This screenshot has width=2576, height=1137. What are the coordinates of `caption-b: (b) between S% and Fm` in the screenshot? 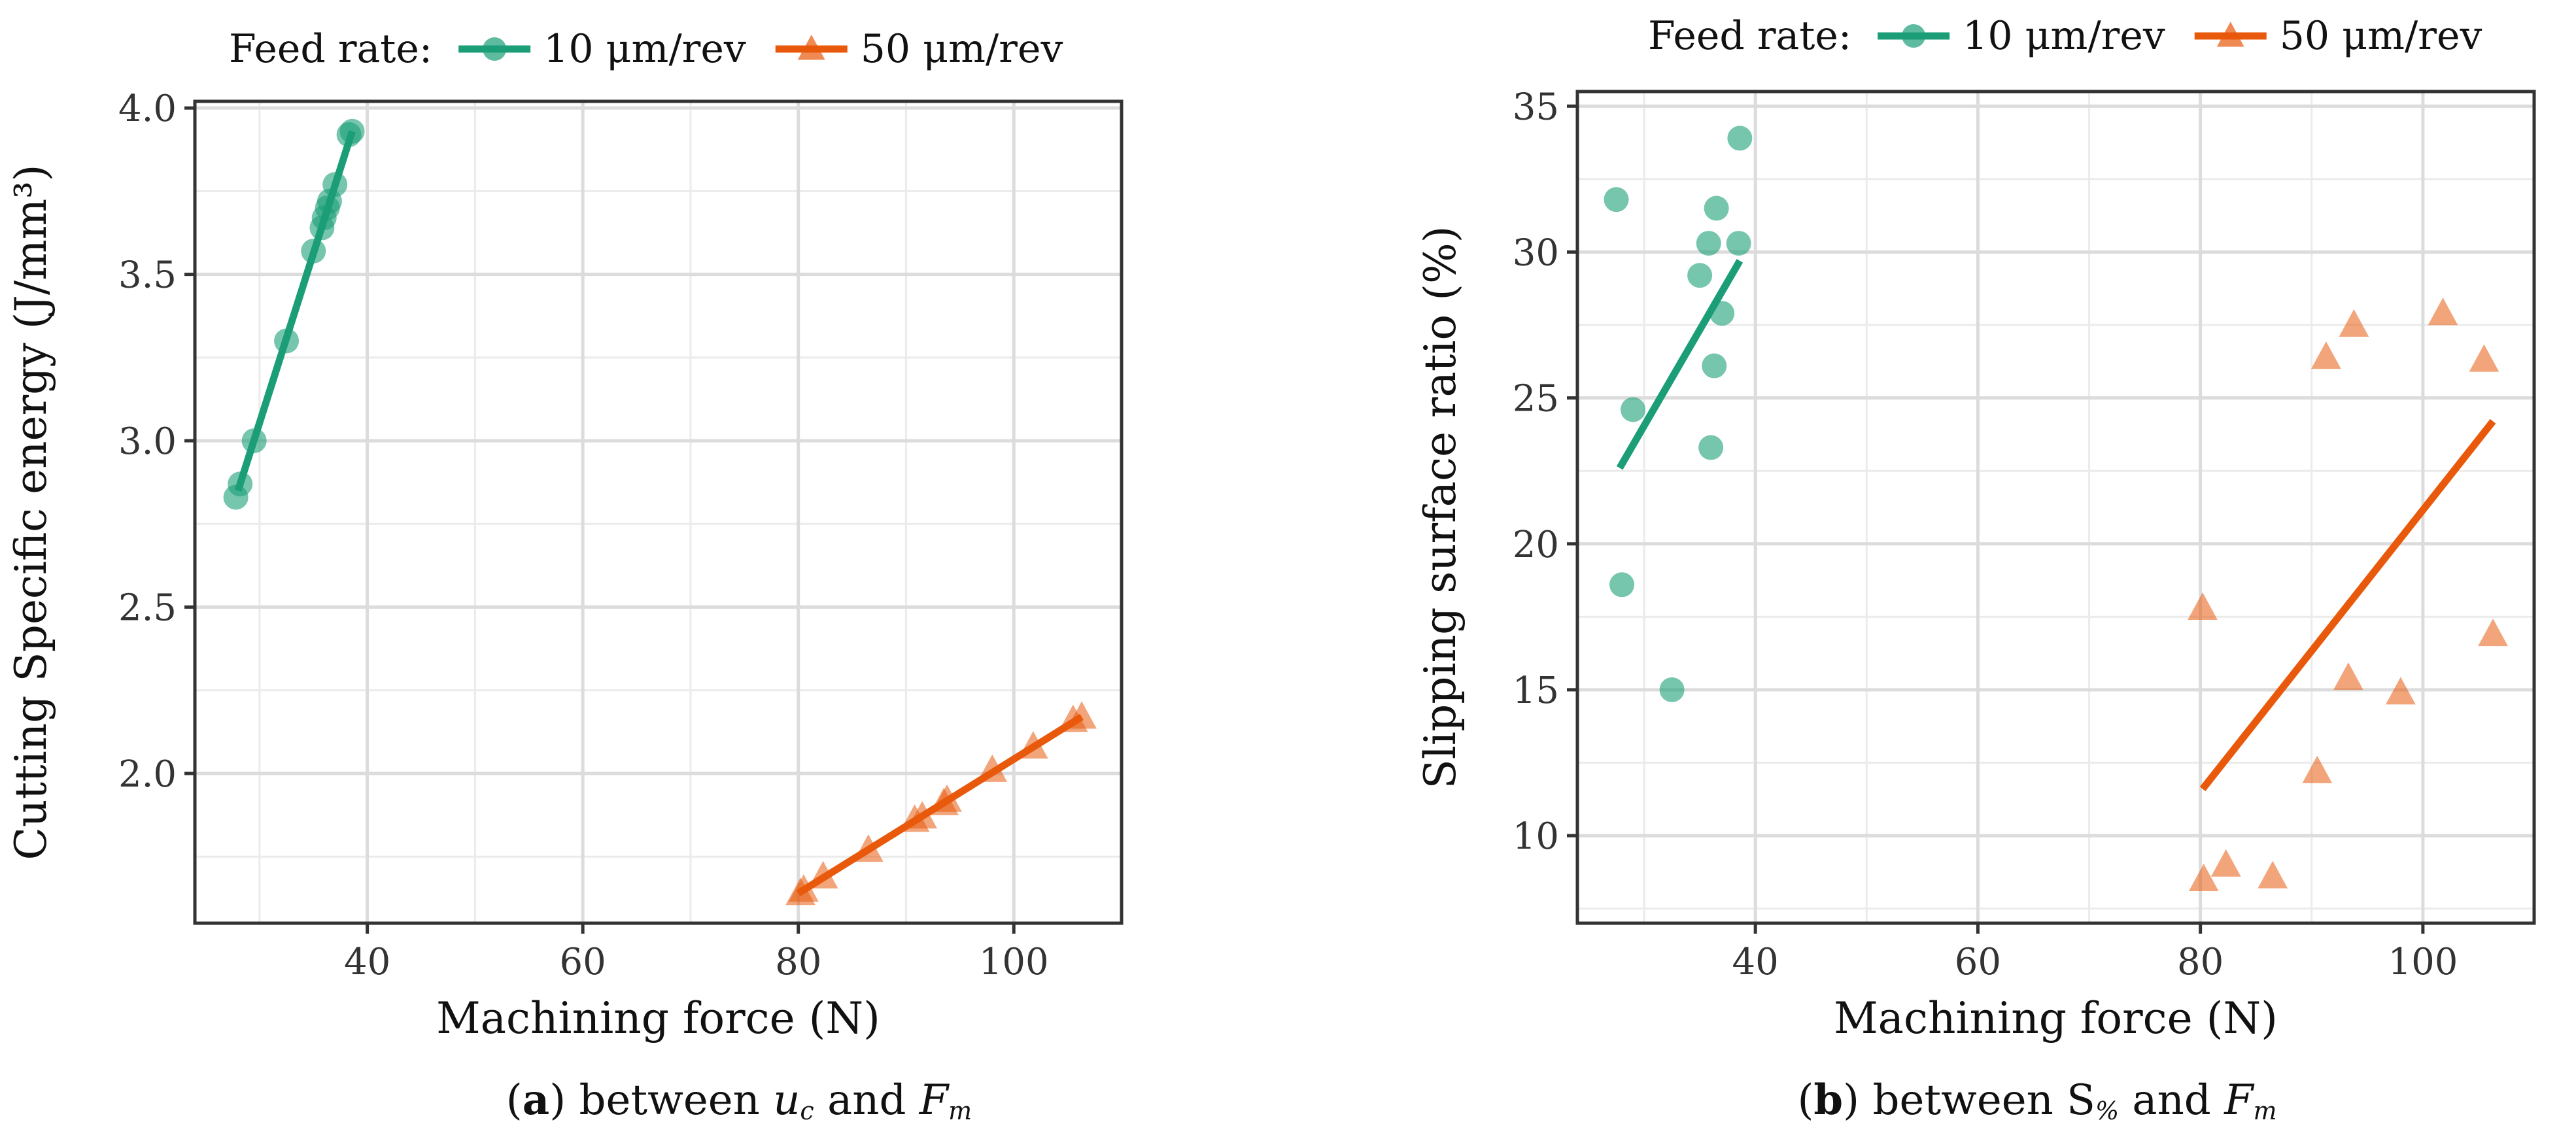 It's located at (2037, 1100).